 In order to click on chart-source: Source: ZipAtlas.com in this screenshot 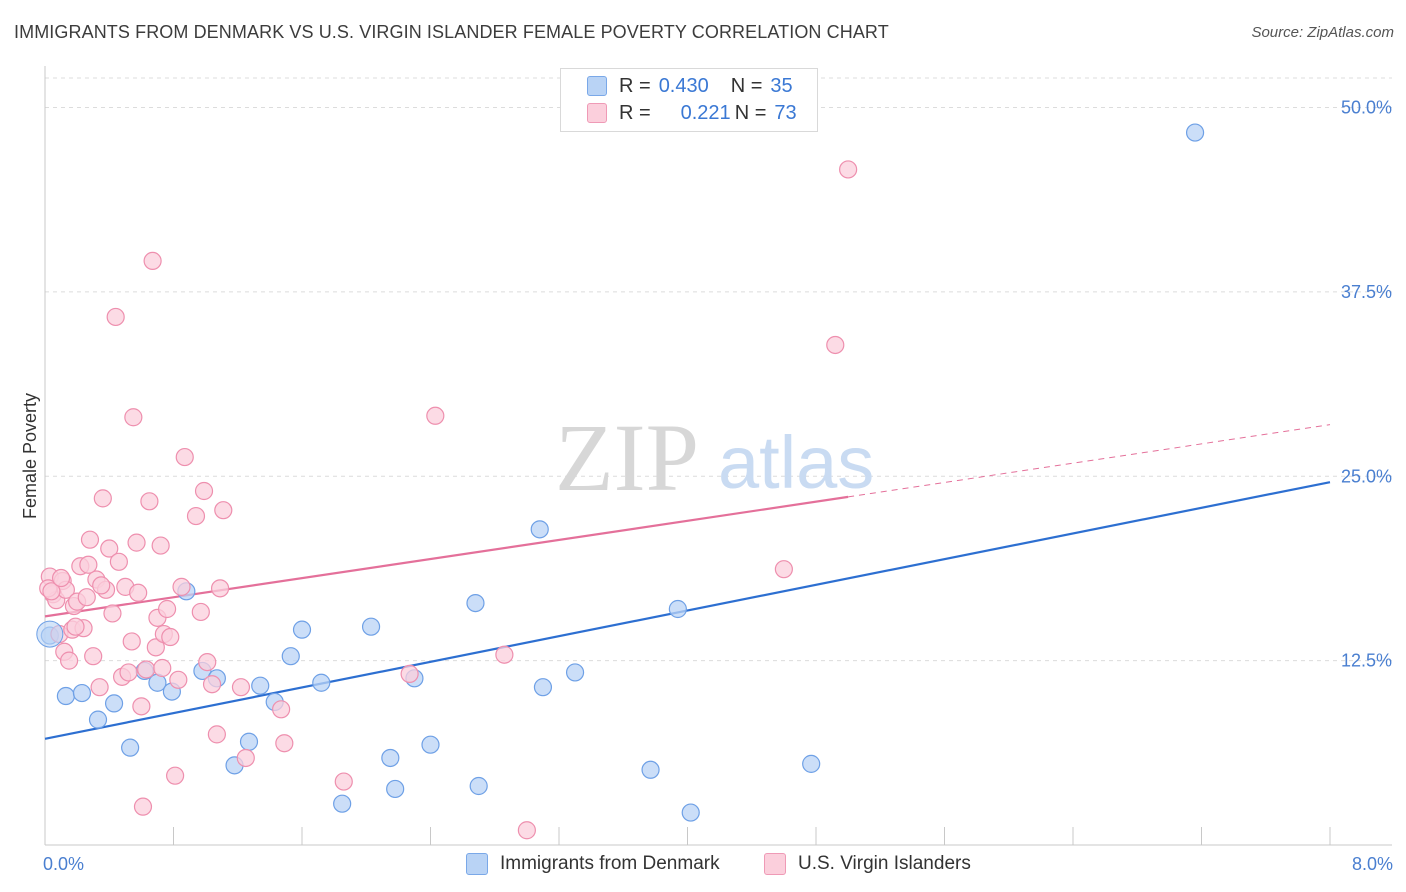, I will do `click(1322, 32)`.